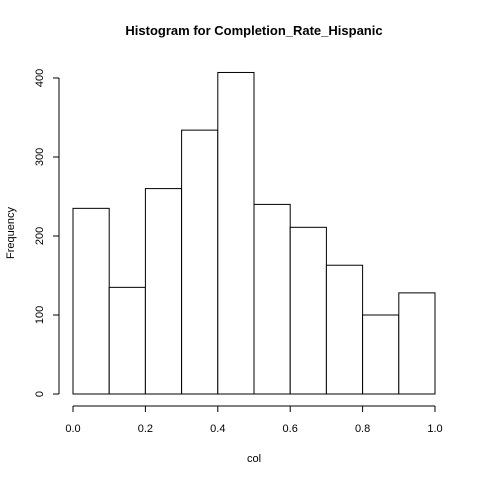 The width and height of the screenshot is (480, 480). I want to click on x-tick-label-0: 0.0, so click(72, 429).